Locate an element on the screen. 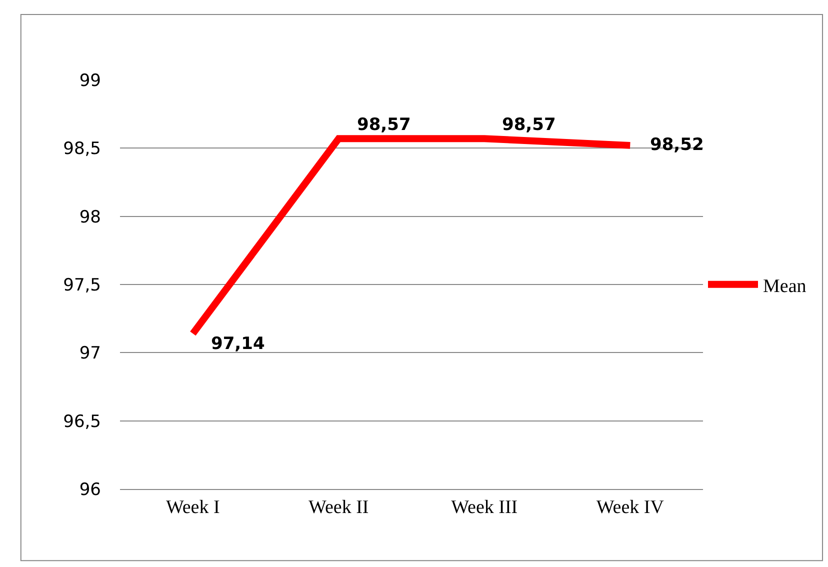 The height and width of the screenshot is (567, 828). data-label: 97,14 is located at coordinates (238, 344).